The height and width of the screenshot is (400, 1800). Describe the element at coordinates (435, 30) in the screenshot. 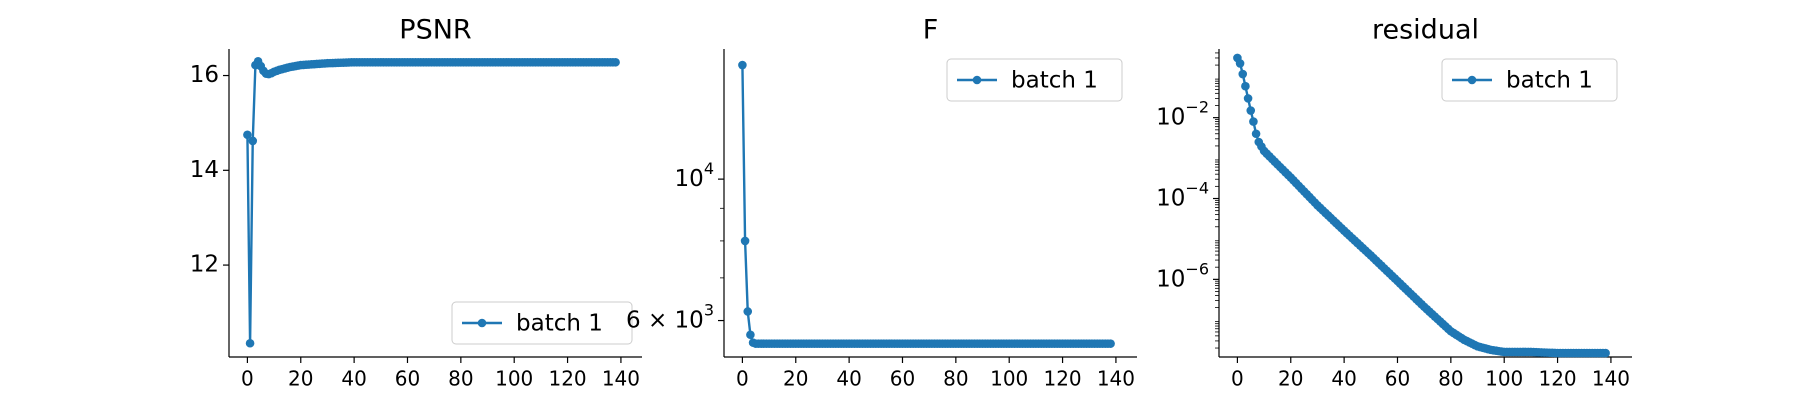

I see `chart-title: PSNR` at that location.